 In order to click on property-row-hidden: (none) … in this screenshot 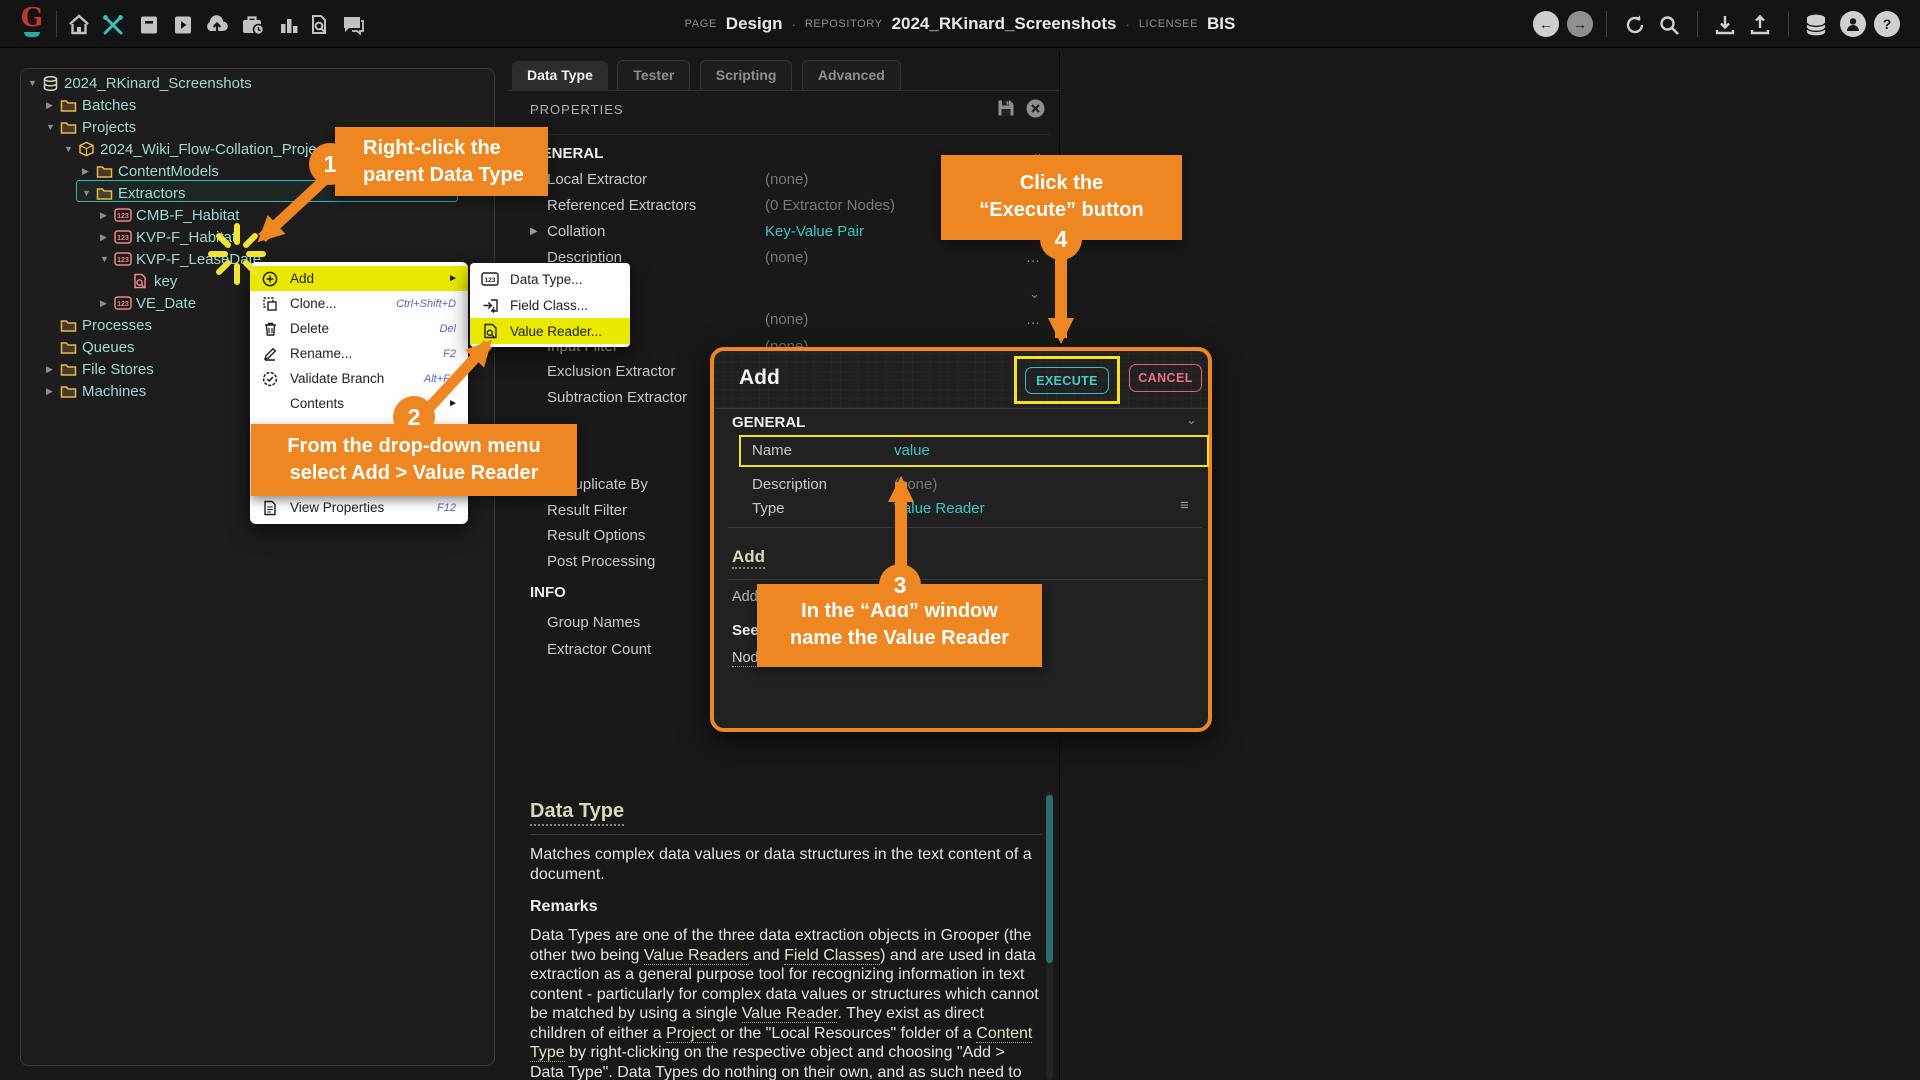, I will do `click(784, 320)`.